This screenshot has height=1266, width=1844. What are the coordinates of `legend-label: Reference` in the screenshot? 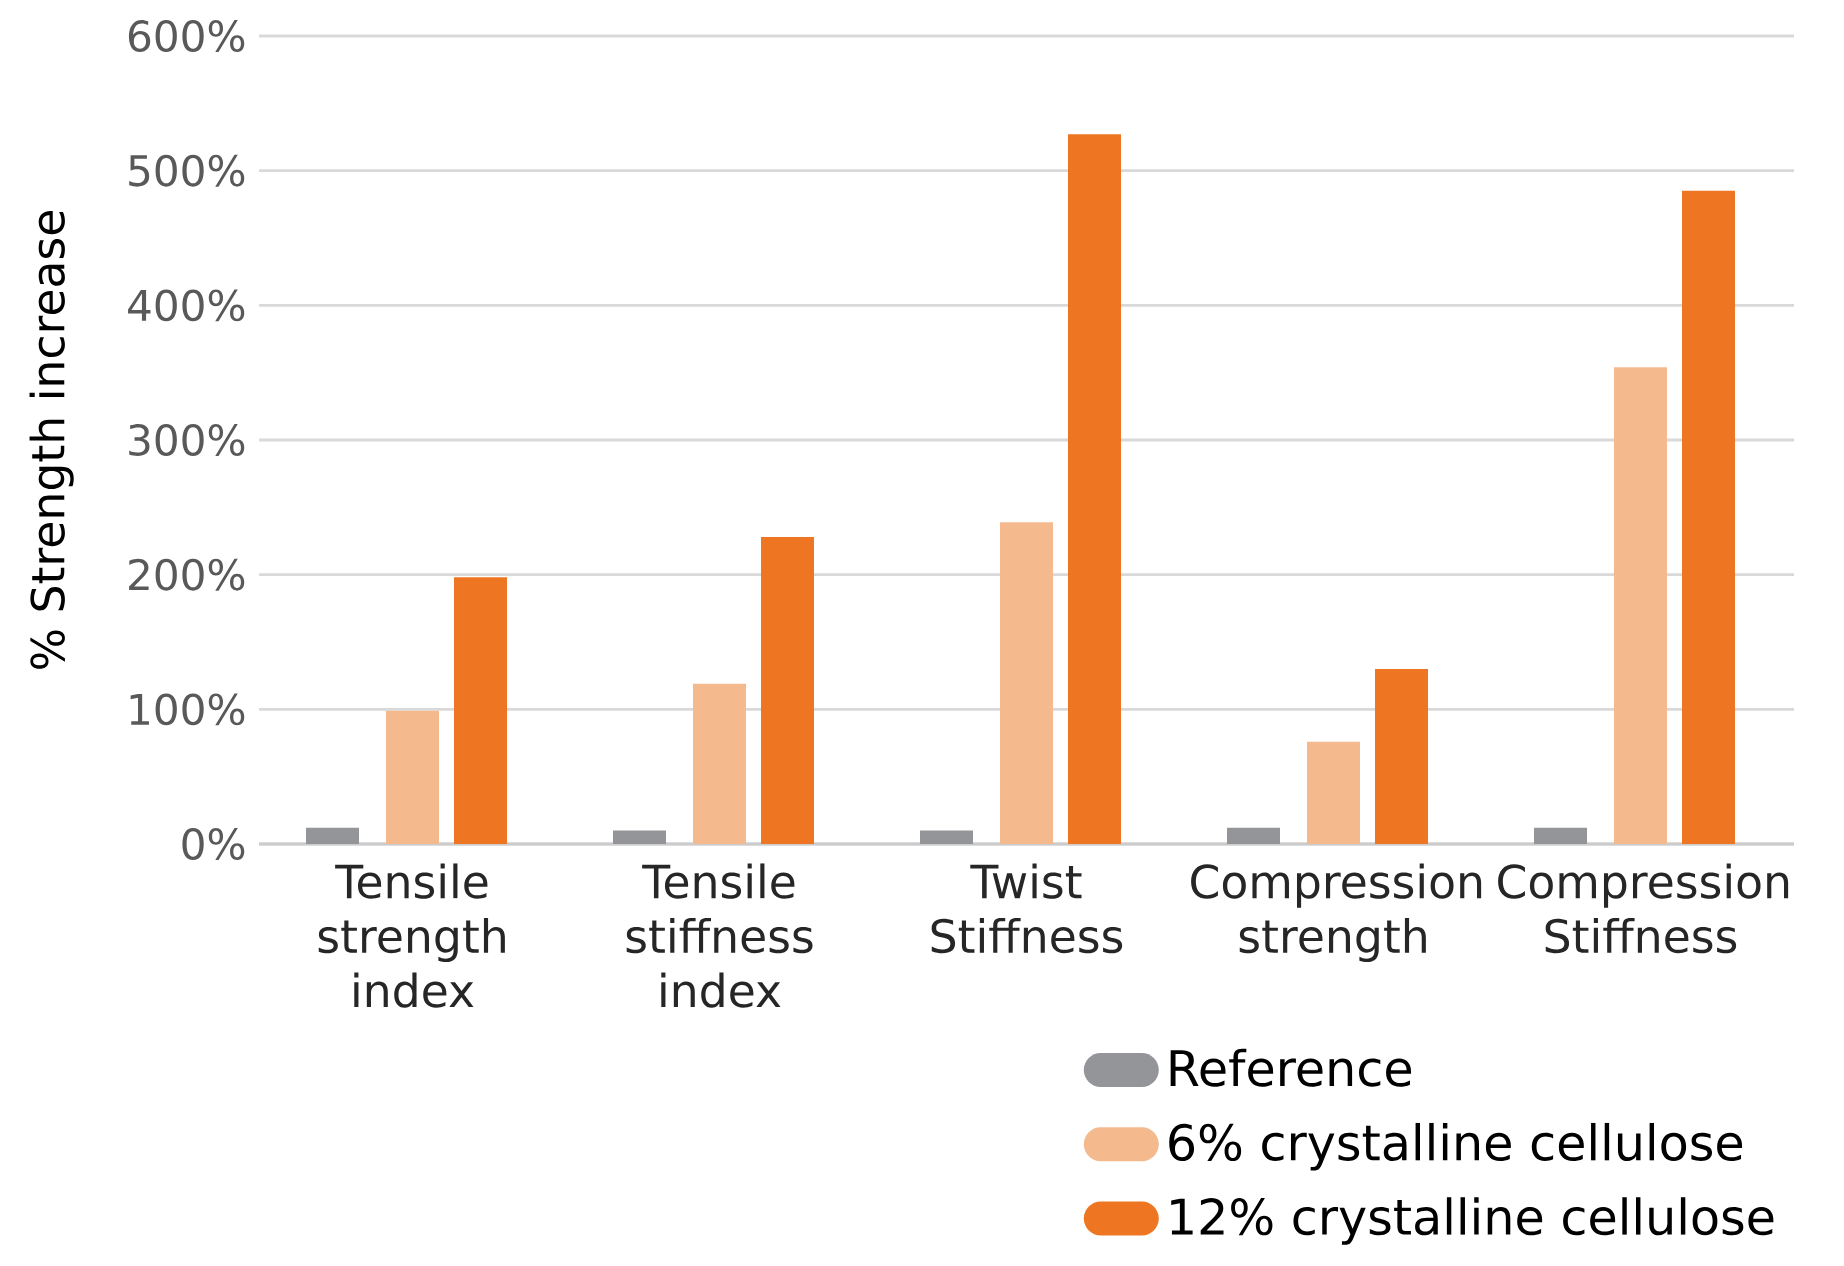 It's located at (1291, 1067).